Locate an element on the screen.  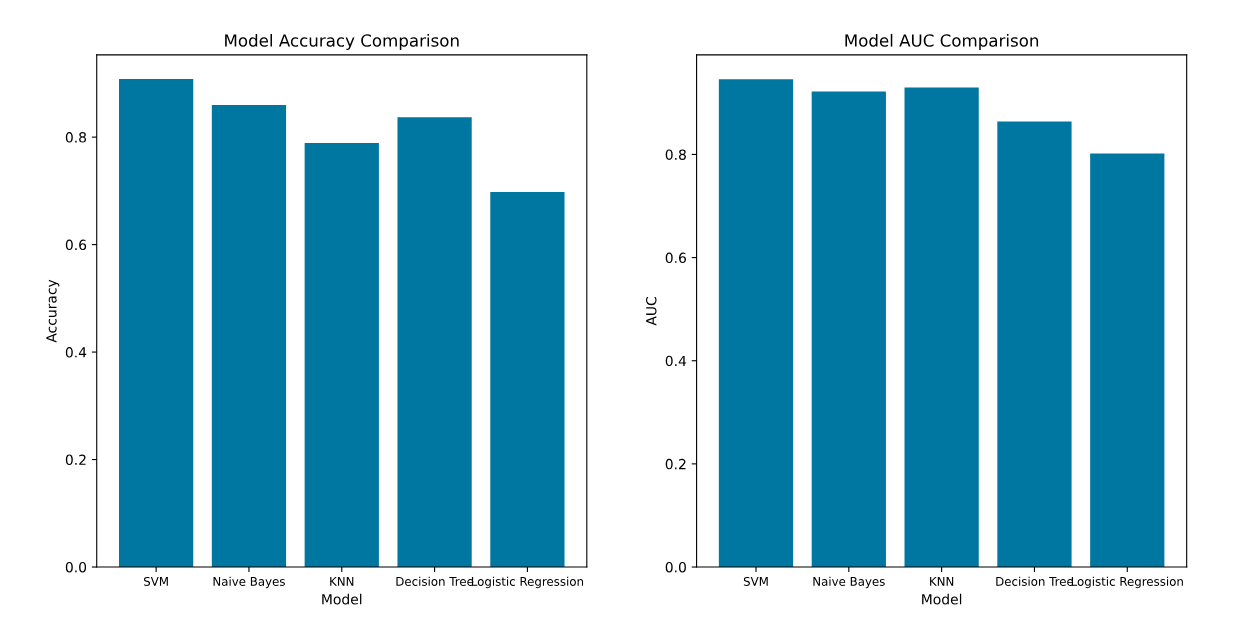
chart-title: Model AUC Comparison is located at coordinates (942, 42).